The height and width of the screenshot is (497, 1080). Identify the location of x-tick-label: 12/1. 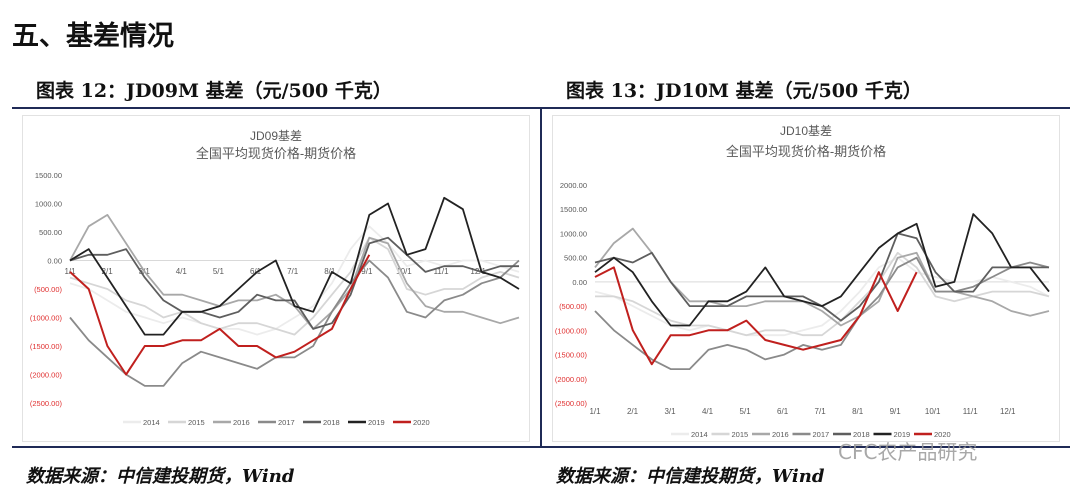
(1008, 411).